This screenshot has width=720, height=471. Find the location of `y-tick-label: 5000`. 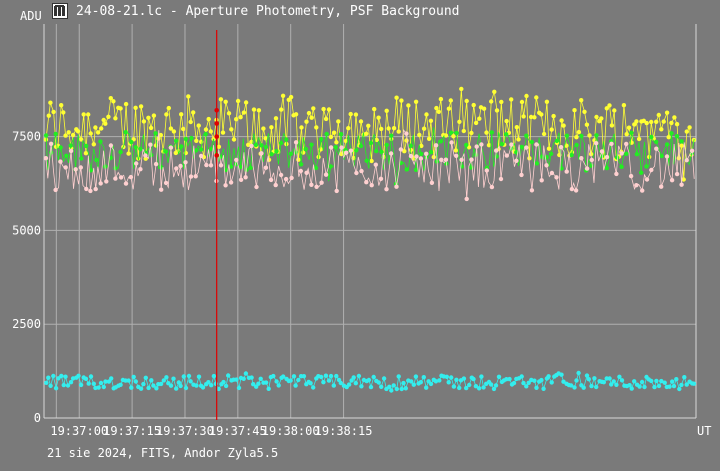

y-tick-label: 5000 is located at coordinates (26, 230).